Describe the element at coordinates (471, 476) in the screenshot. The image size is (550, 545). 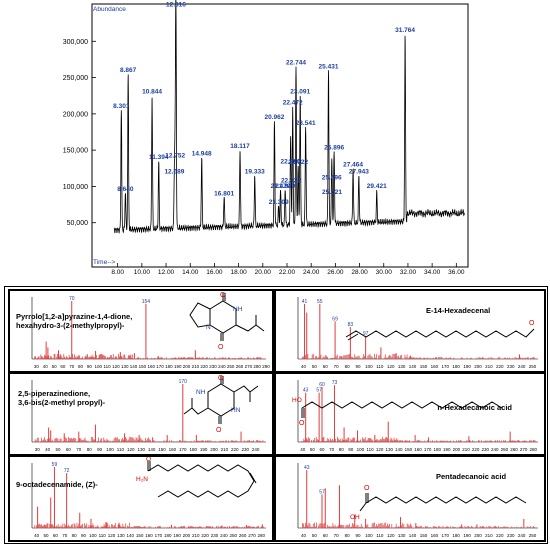
I see `compound-name: Pentadecanoic acid` at that location.